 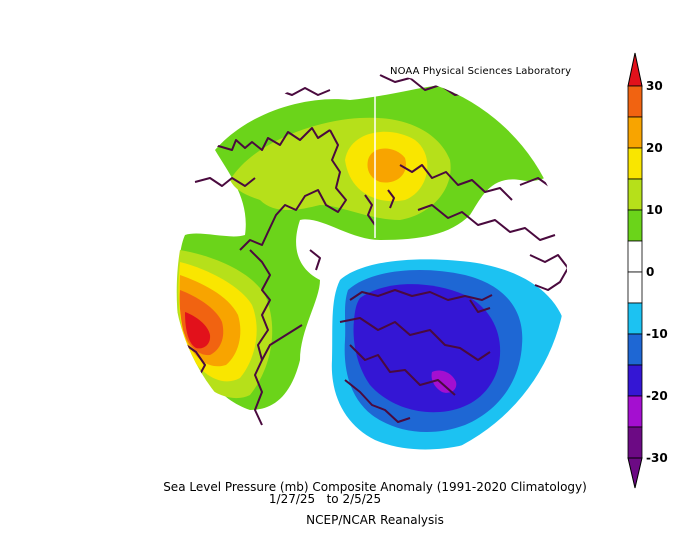 I want to click on colorbar-tick-label: 0, so click(x=650, y=272).